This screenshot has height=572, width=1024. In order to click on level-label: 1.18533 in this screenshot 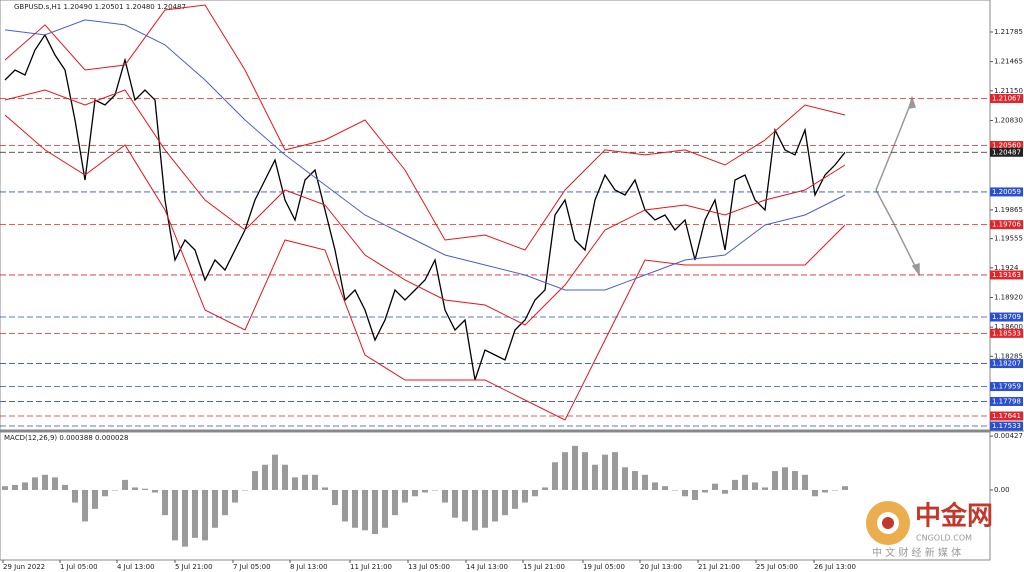, I will do `click(1006, 333)`.